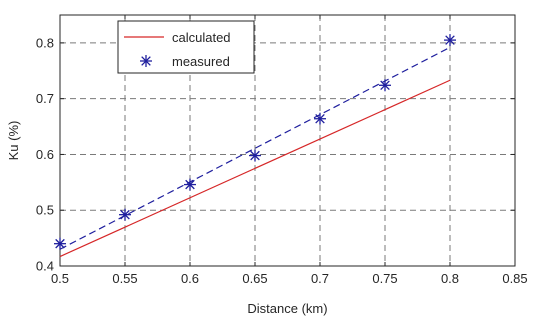 The width and height of the screenshot is (540, 320). What do you see at coordinates (514, 278) in the screenshot?
I see `x-tick-label: 0.85` at bounding box center [514, 278].